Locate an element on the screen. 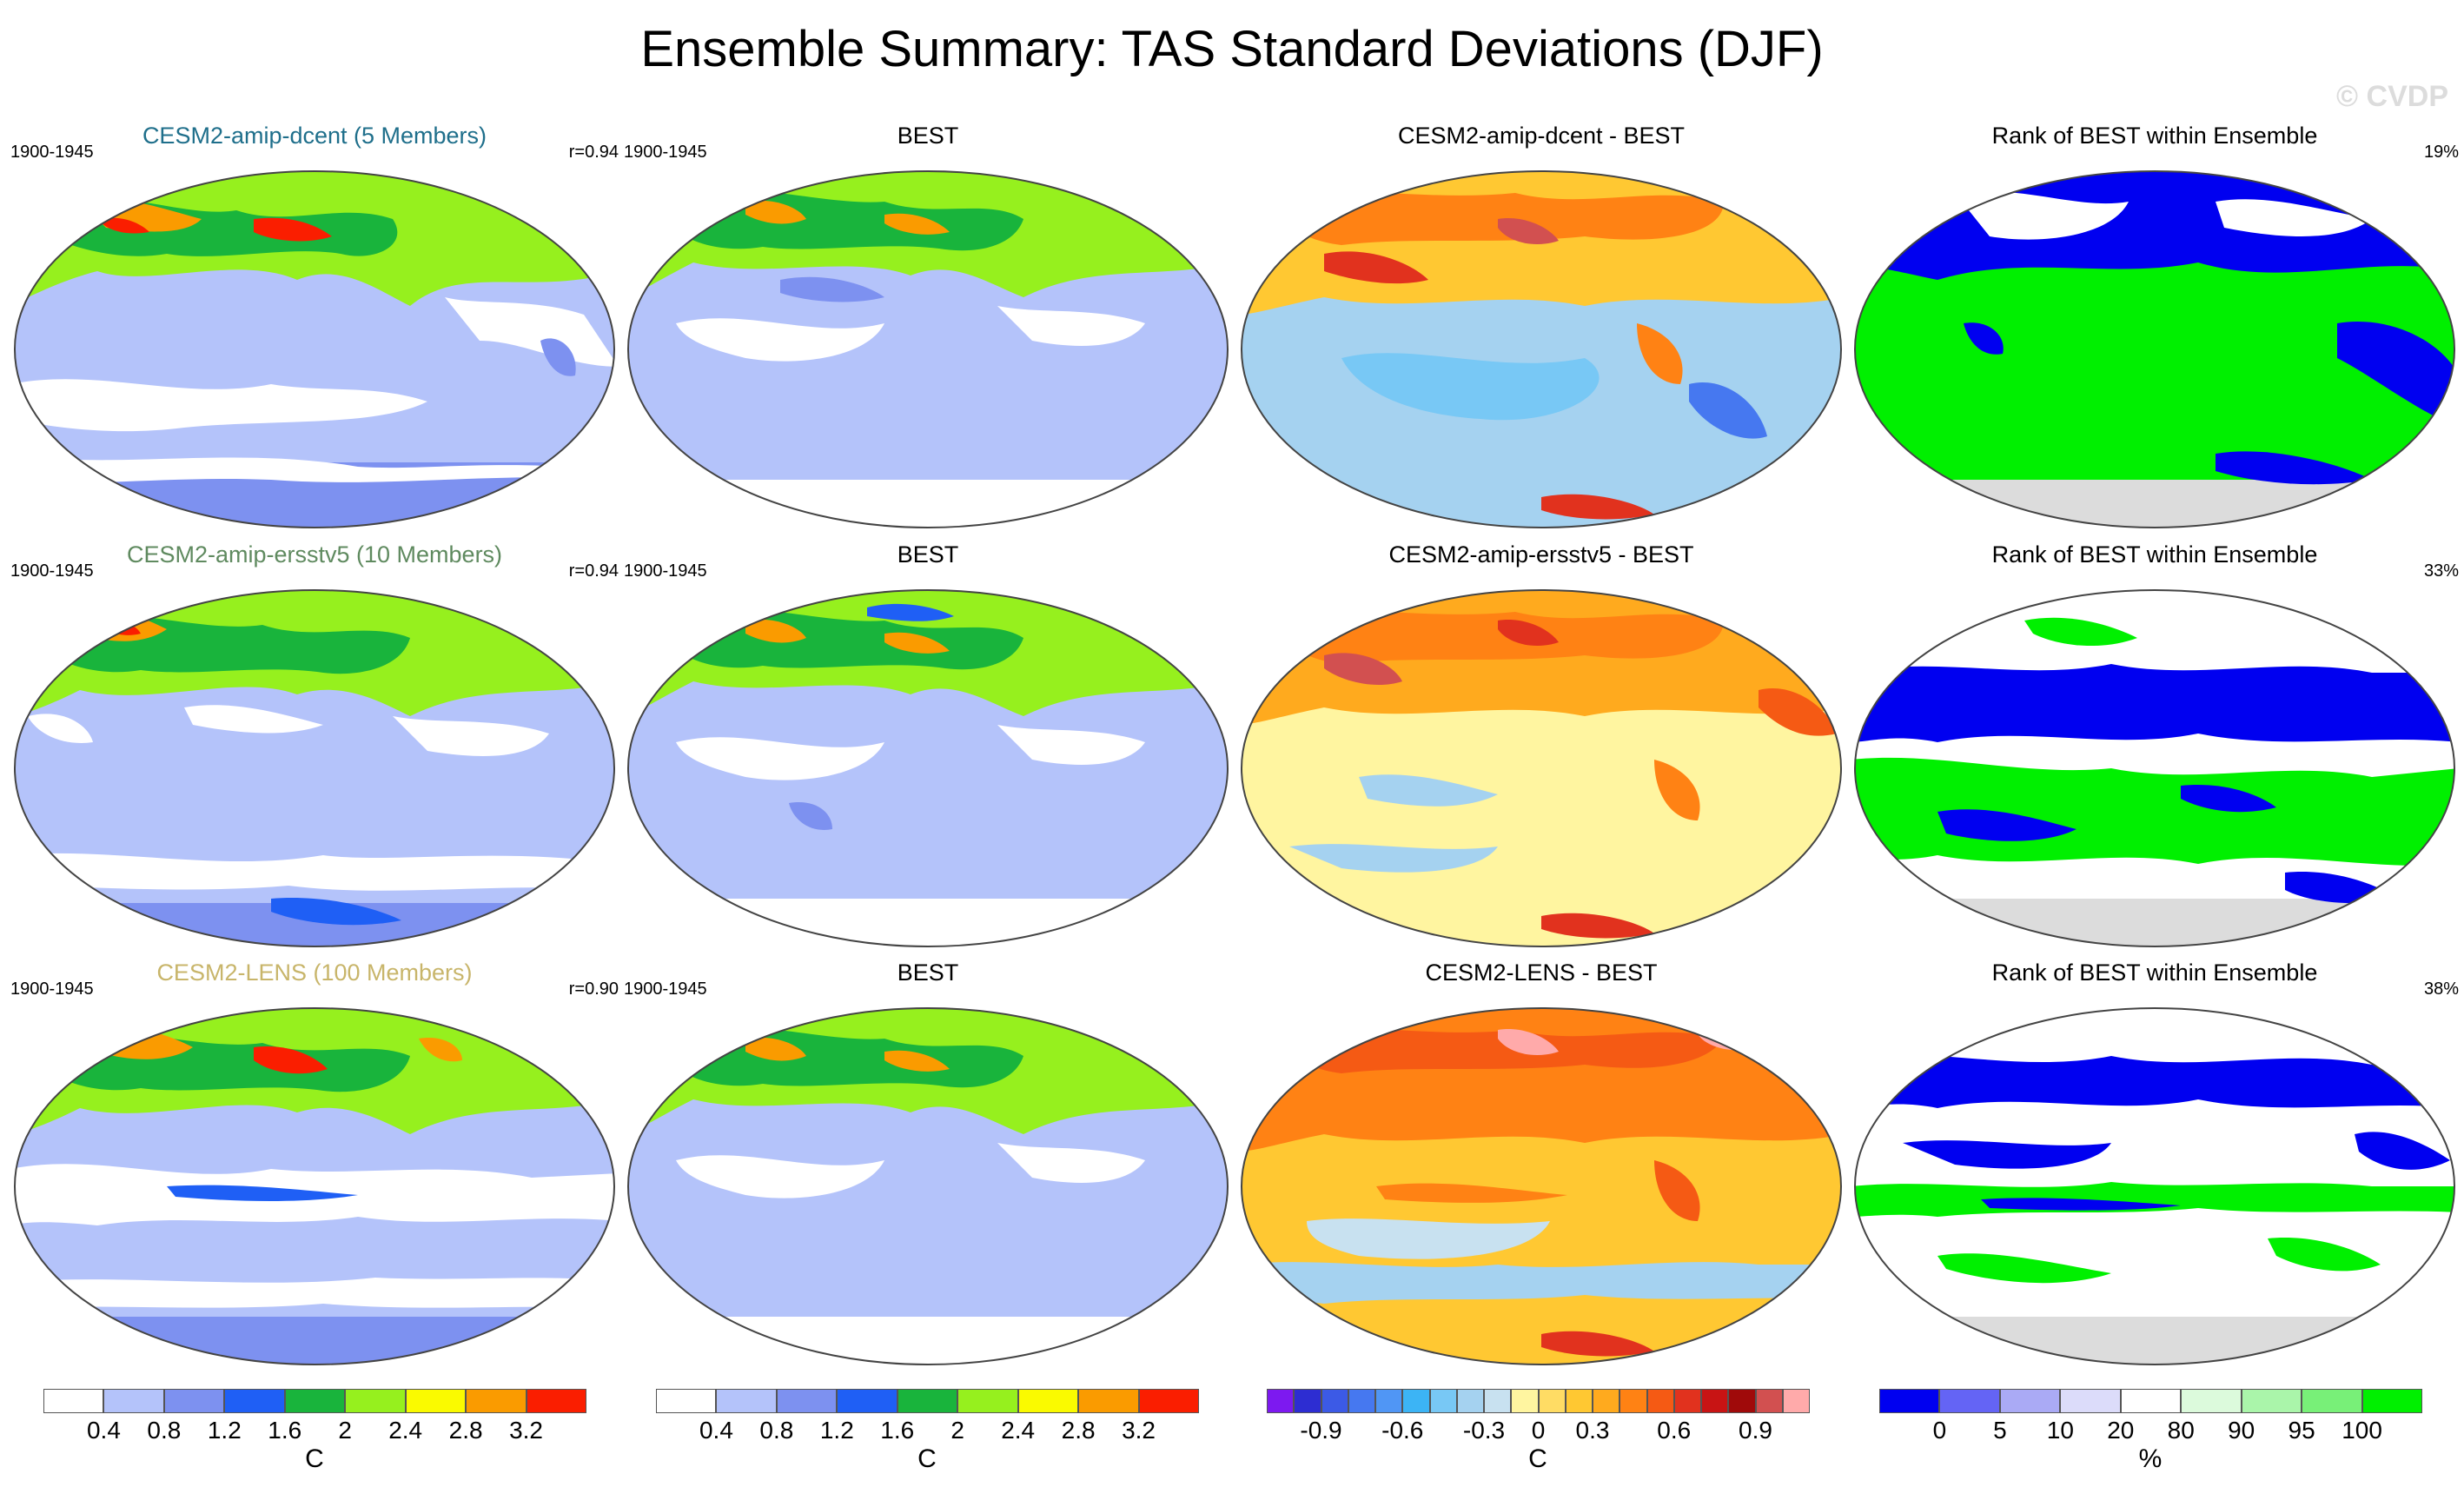  cvdp-watermark: © CVDP is located at coordinates (2392, 97).